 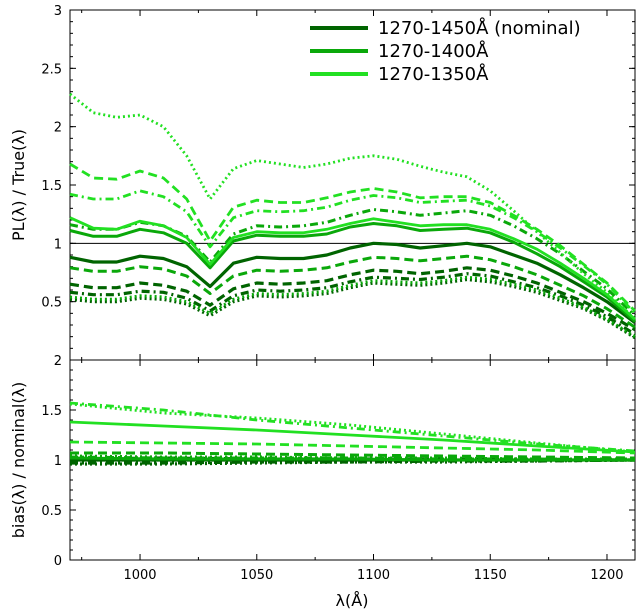 What do you see at coordinates (18, 185) in the screenshot?
I see `top-y-axis-label: PL(λ) / True(λ)` at bounding box center [18, 185].